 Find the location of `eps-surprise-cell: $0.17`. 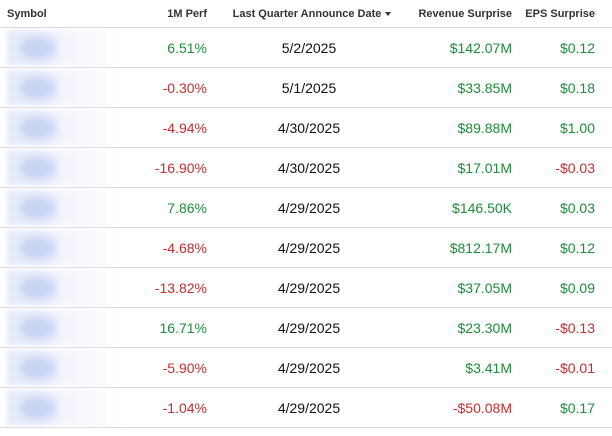

eps-surprise-cell: $0.17 is located at coordinates (577, 407).